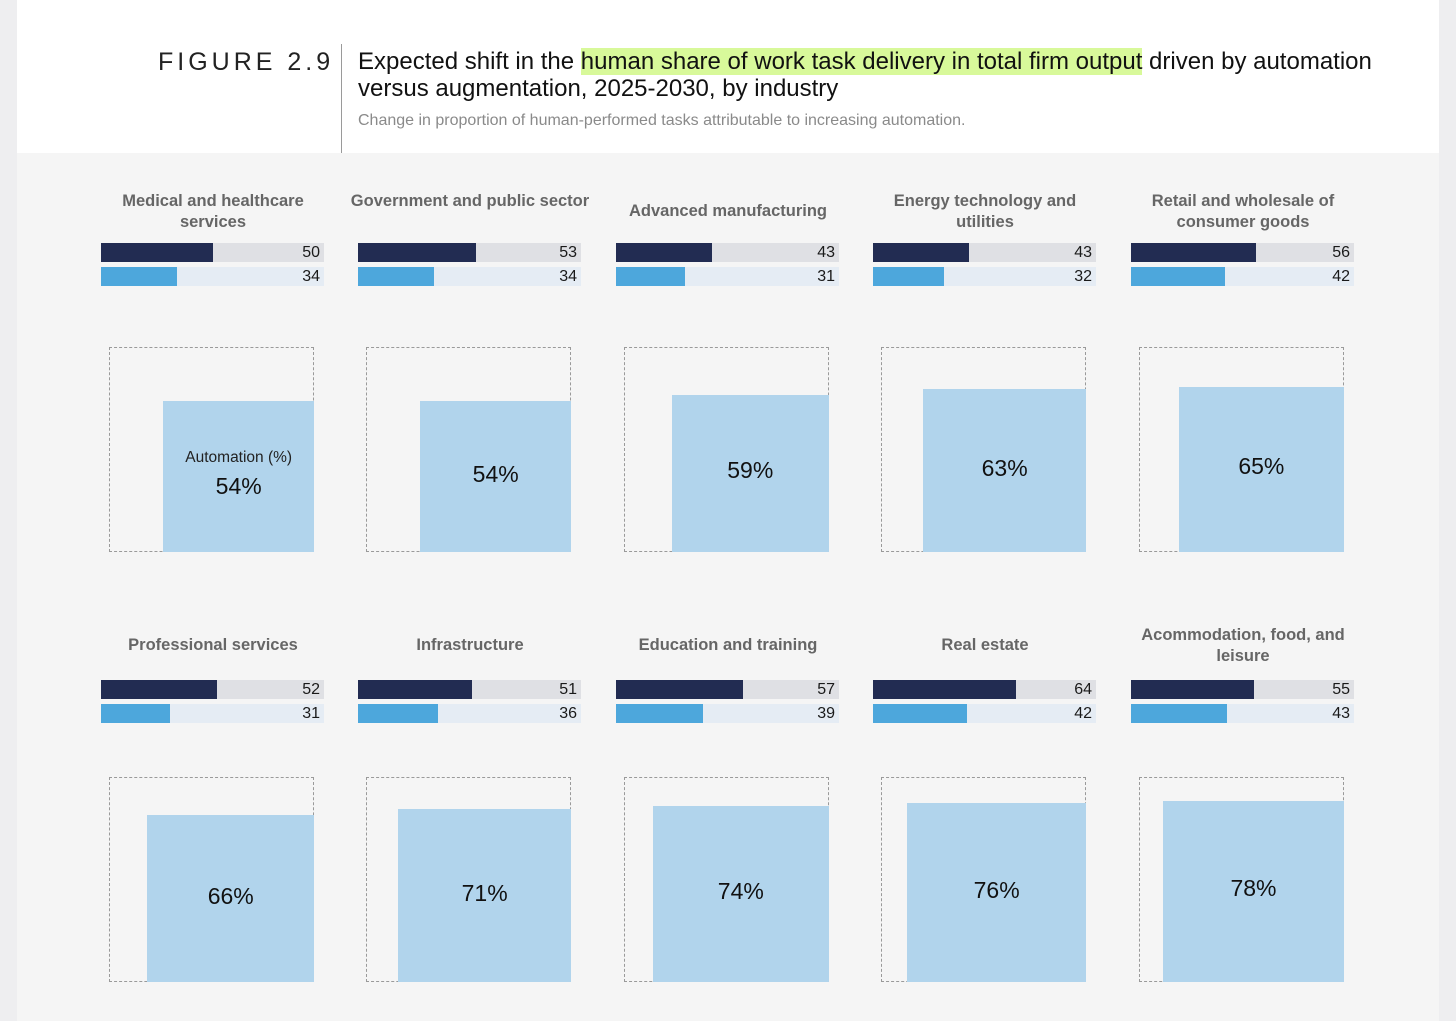 This screenshot has width=1456, height=1021. What do you see at coordinates (1243, 645) in the screenshot?
I see `panel-title: Acommodation, food, and leisure` at bounding box center [1243, 645].